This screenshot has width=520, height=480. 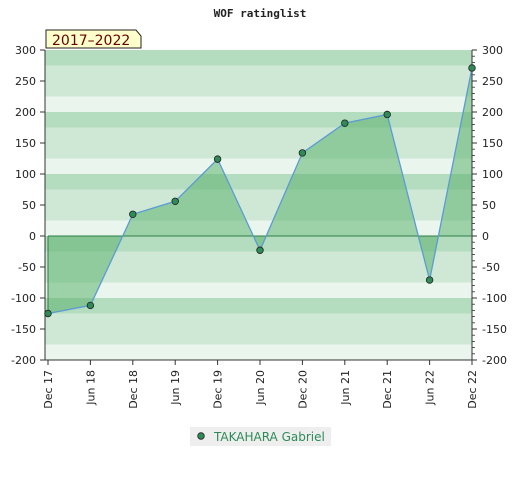 What do you see at coordinates (23, 298) in the screenshot?
I see `y-tick-label-left: -100` at bounding box center [23, 298].